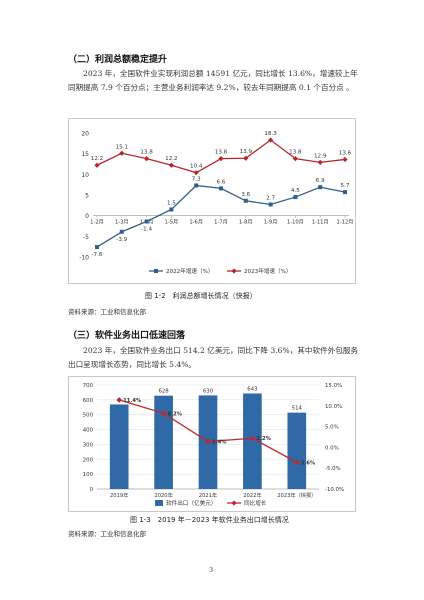 This screenshot has width=424, height=600. What do you see at coordinates (211, 570) in the screenshot?
I see `page-number: 3` at bounding box center [211, 570].